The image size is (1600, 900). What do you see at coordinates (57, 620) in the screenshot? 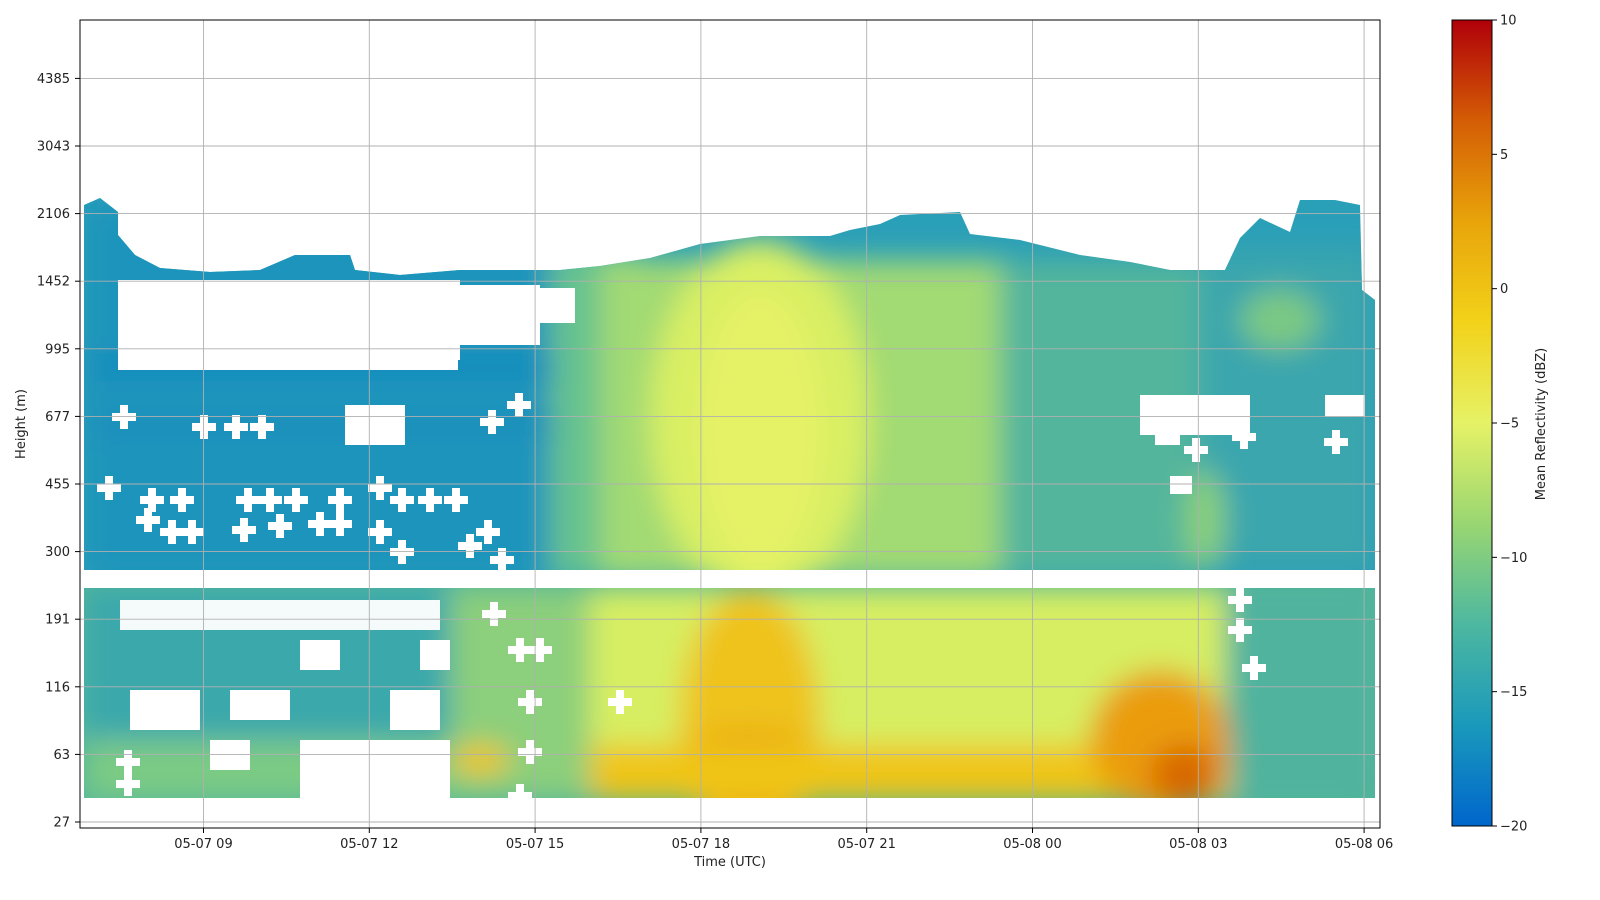
I see `y-tick-label: 191` at bounding box center [57, 620].